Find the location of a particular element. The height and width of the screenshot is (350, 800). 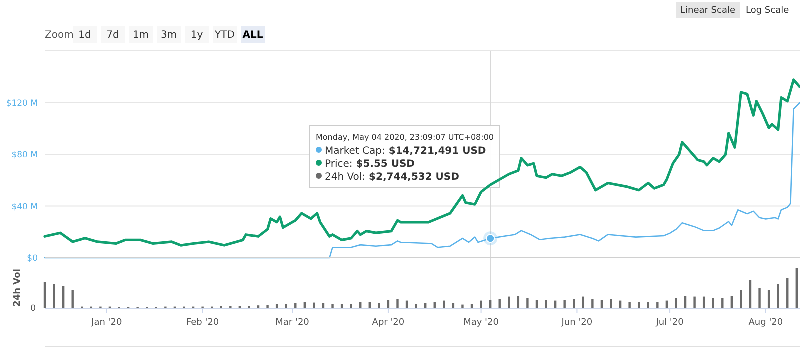

text: YTD is located at coordinates (225, 35).